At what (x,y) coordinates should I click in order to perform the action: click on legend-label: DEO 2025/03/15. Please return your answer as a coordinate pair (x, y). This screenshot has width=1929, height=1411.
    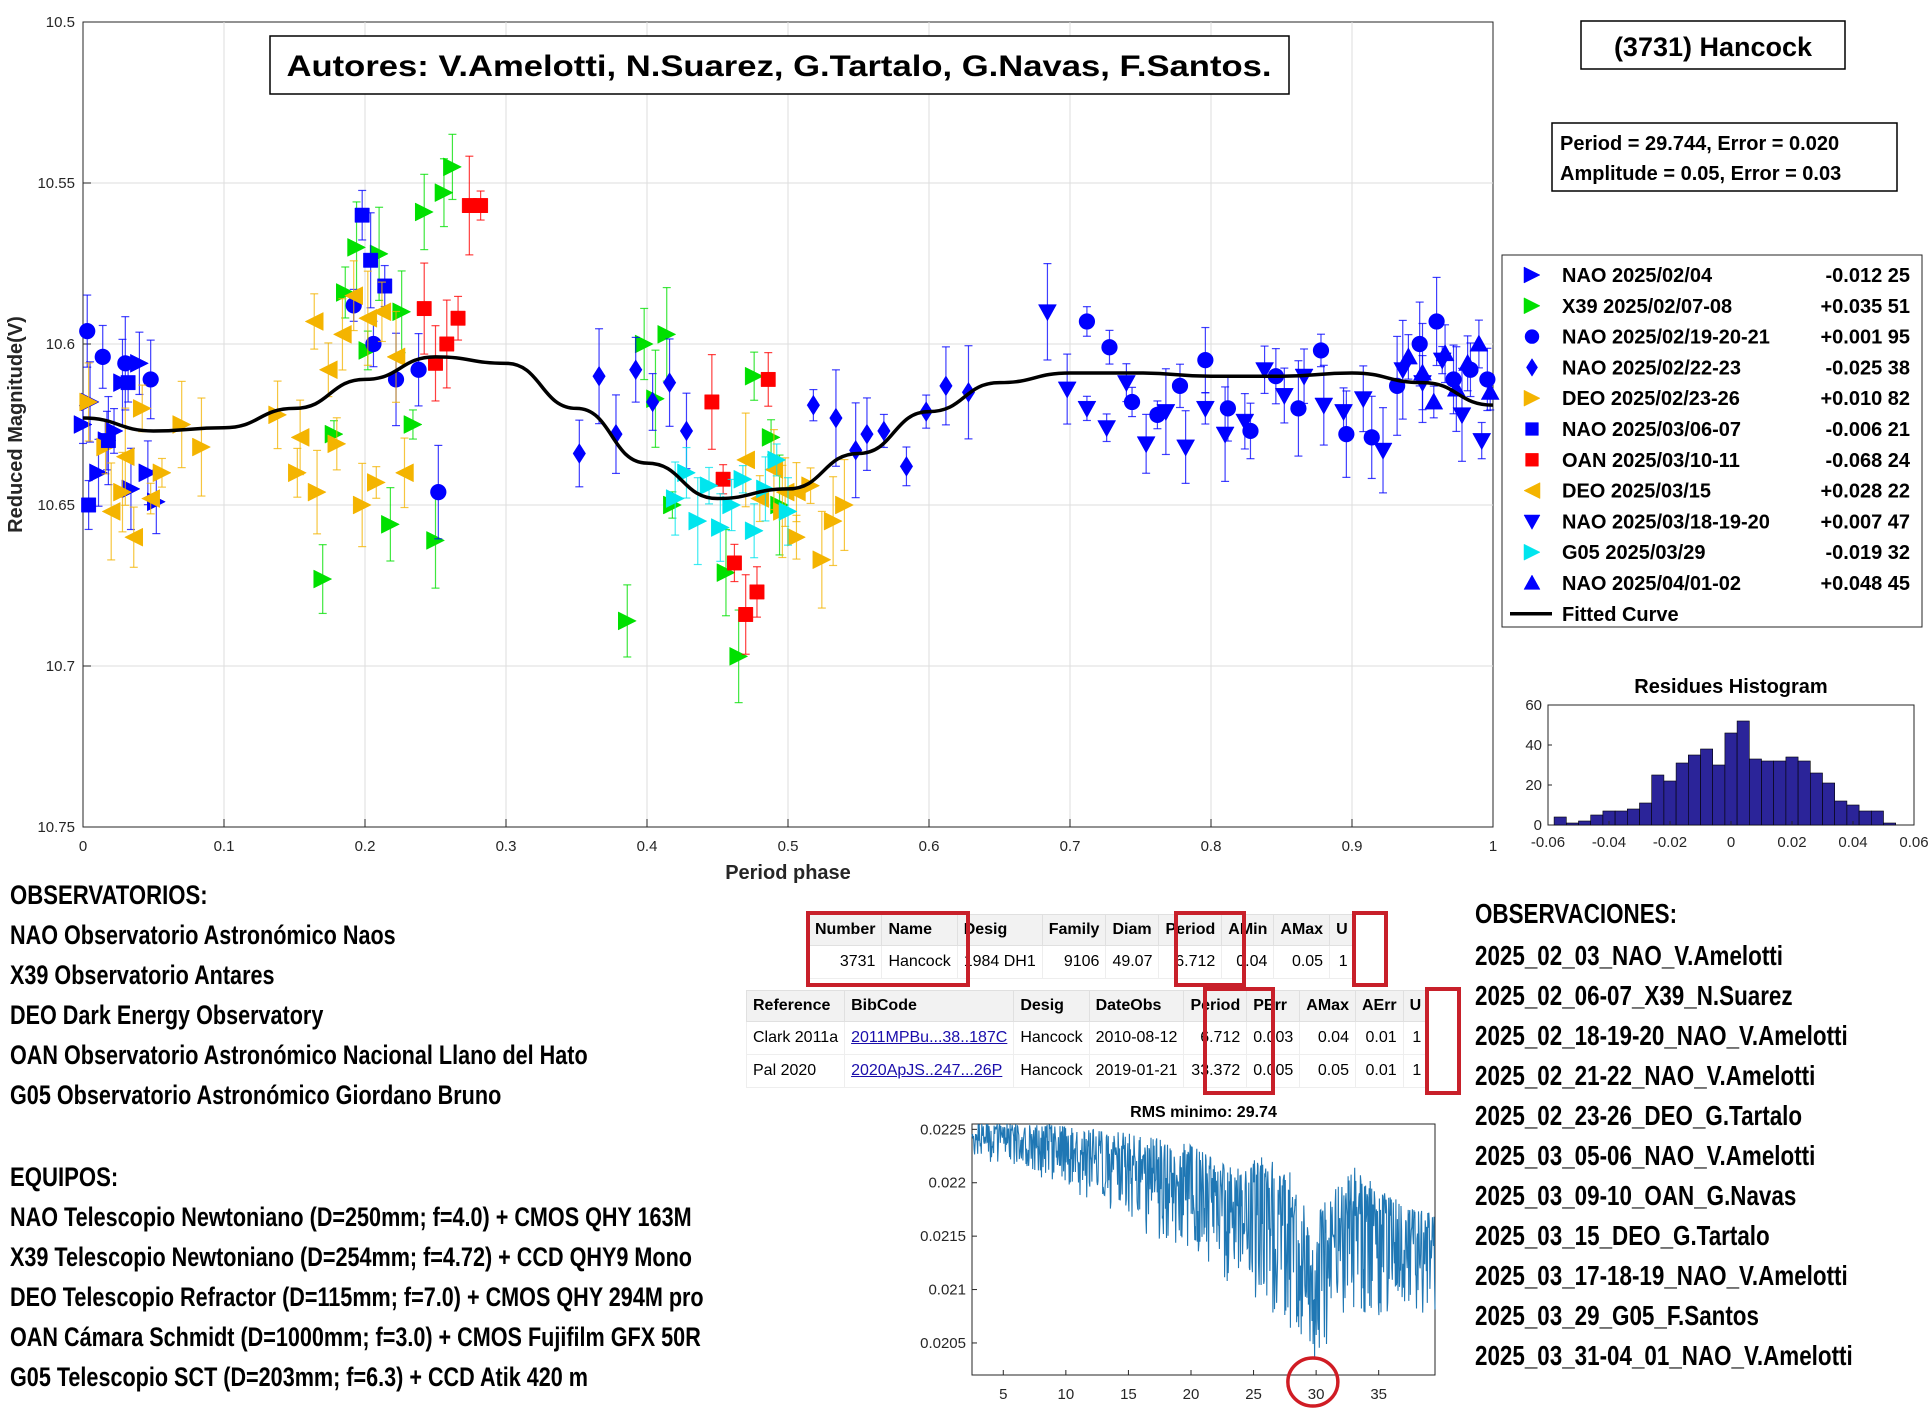
    Looking at the image, I should click on (1636, 492).